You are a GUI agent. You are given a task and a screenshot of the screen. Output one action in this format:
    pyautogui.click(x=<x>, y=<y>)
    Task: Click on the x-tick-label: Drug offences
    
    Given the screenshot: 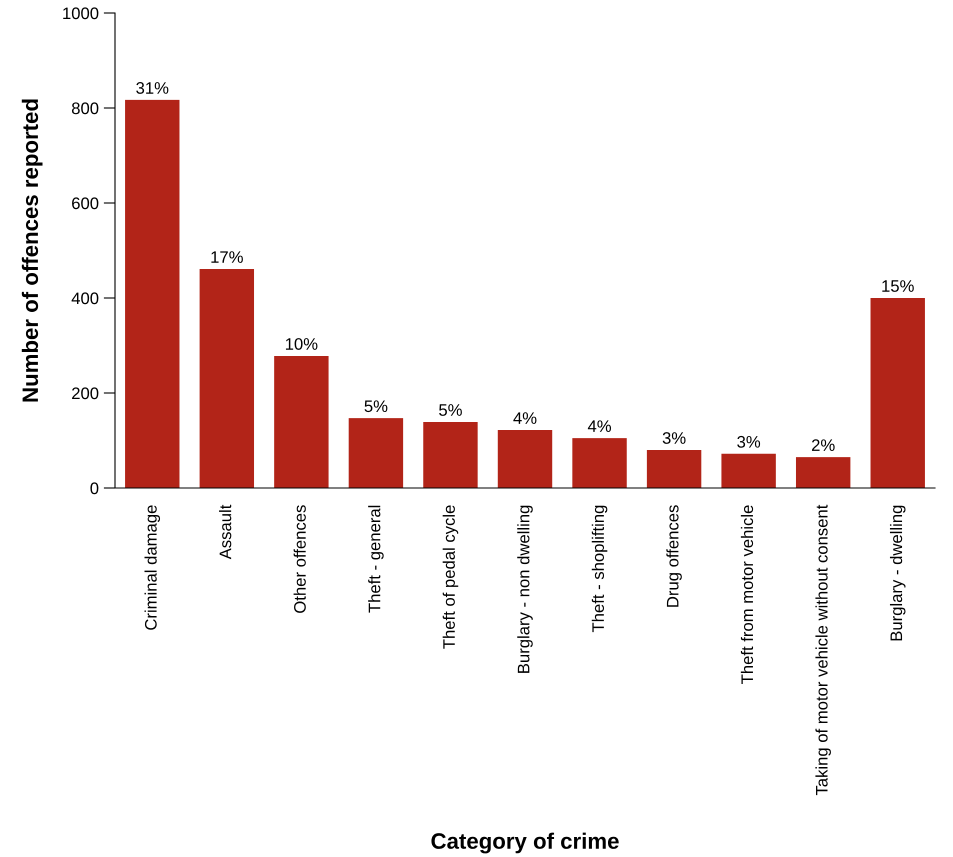 What is the action you would take?
    pyautogui.click(x=674, y=556)
    